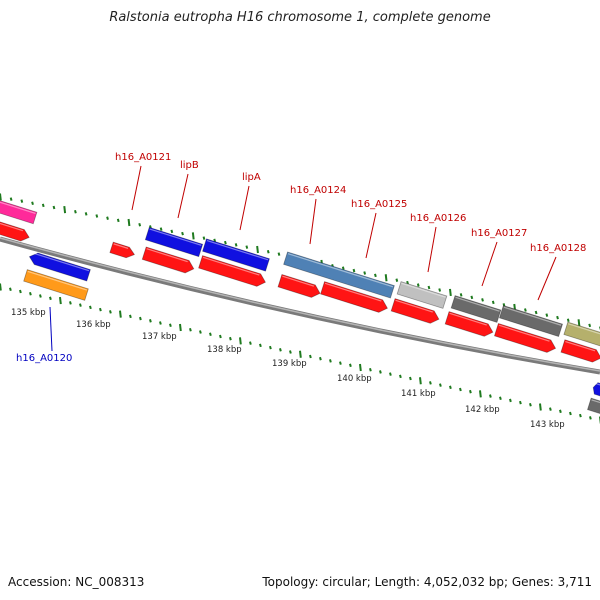  I want to click on cds-0-shine, so click(12, 227).